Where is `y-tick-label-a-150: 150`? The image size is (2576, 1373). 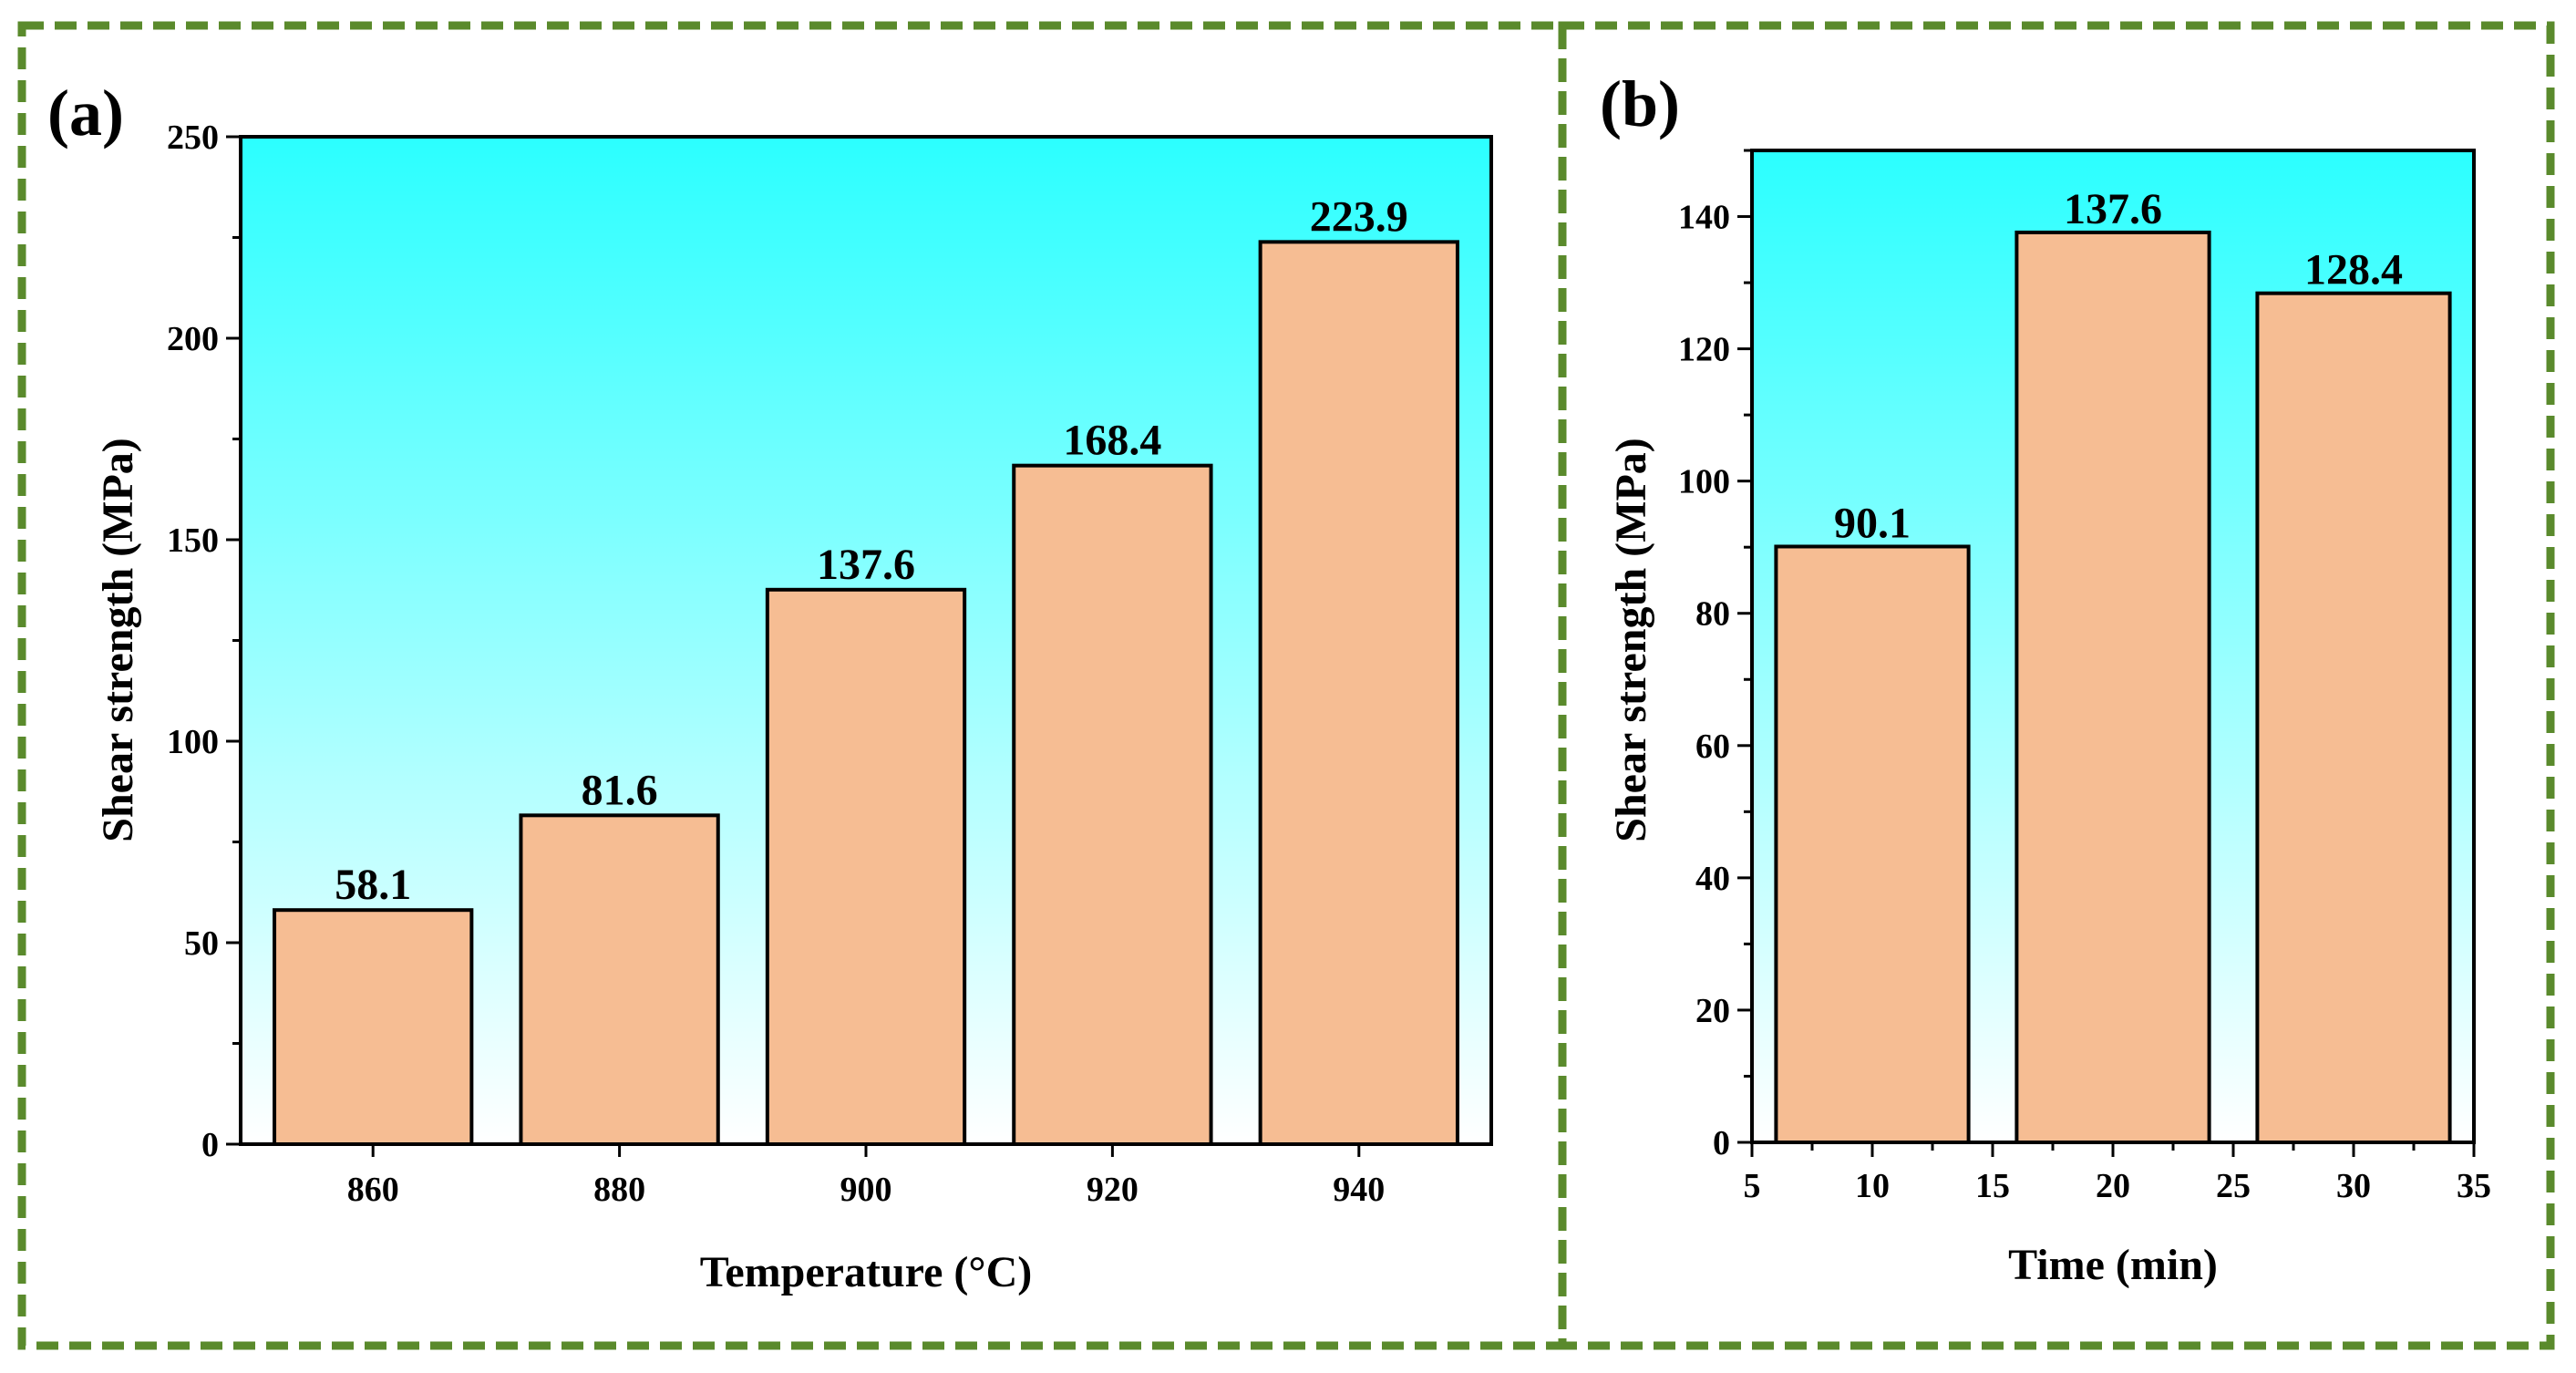
y-tick-label-a-150: 150 is located at coordinates (193, 540).